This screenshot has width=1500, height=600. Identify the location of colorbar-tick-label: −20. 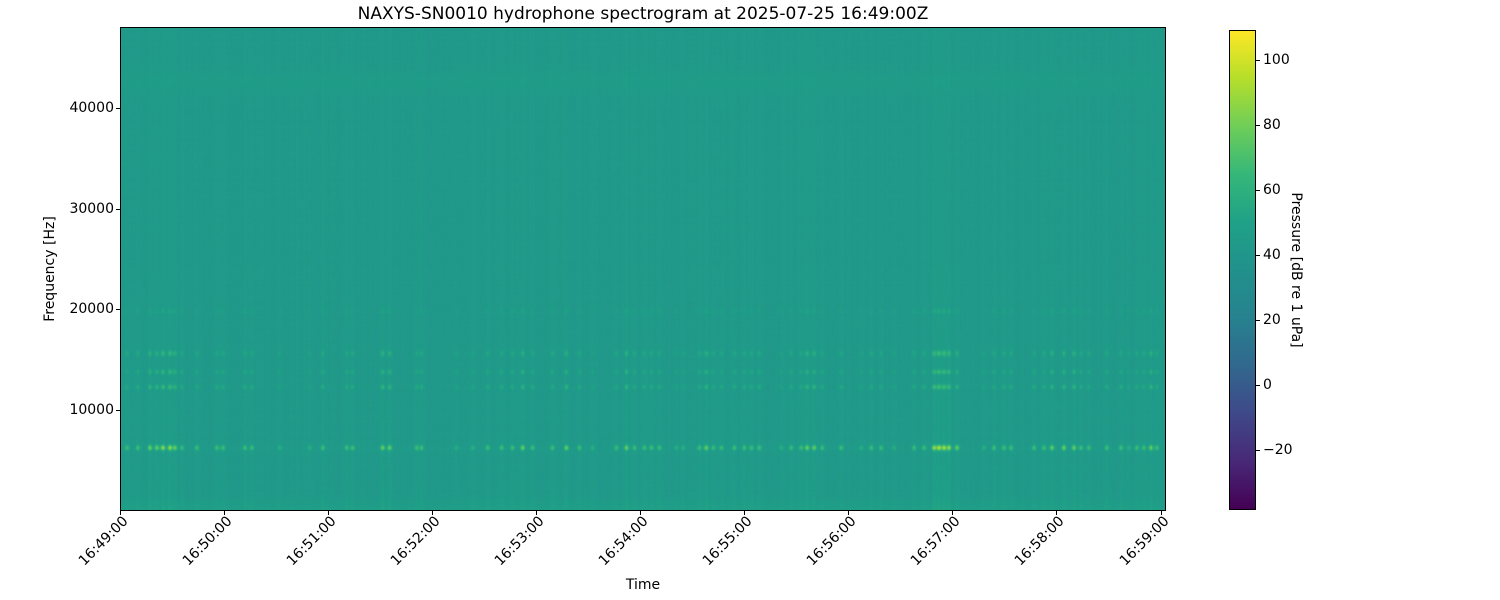
(1278, 450).